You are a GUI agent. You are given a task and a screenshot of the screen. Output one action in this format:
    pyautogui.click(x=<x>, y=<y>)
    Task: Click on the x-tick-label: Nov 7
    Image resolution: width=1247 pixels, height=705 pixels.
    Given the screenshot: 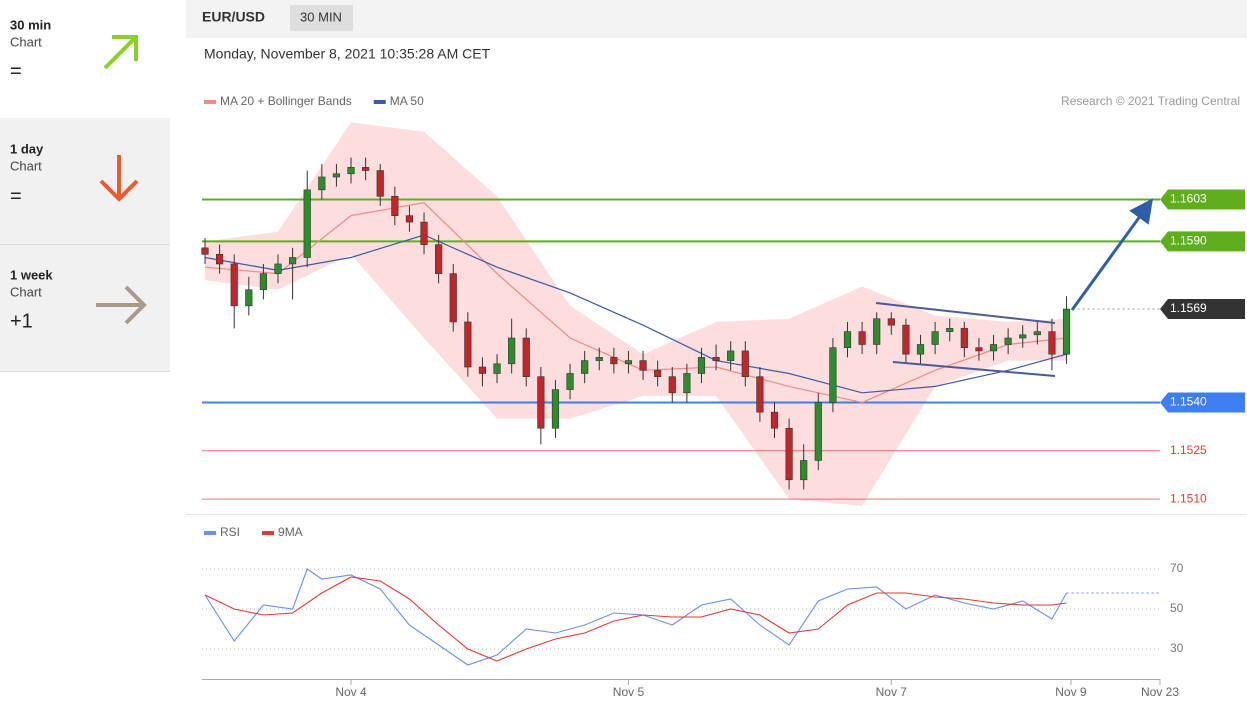 What is the action you would take?
    pyautogui.click(x=892, y=692)
    